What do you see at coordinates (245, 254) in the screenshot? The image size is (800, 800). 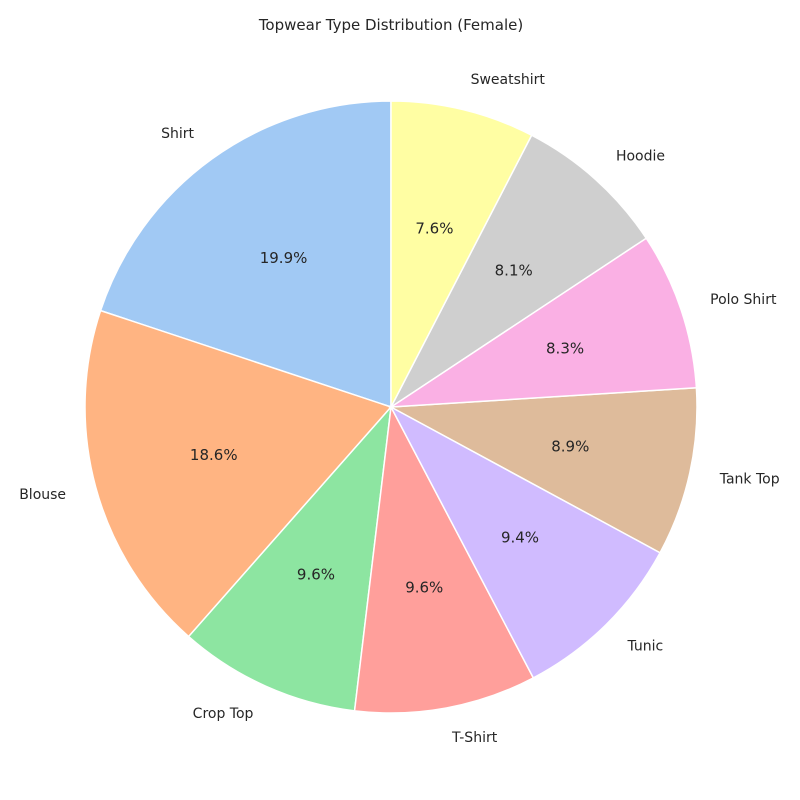 I see `slice-shirt` at bounding box center [245, 254].